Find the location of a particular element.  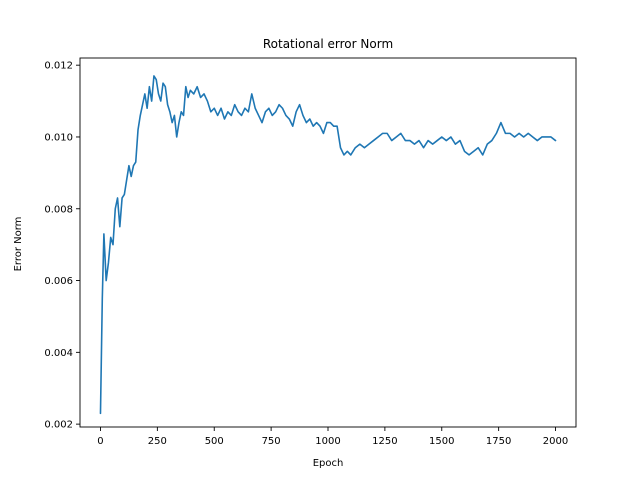

x-tick-label: 250 is located at coordinates (157, 441).